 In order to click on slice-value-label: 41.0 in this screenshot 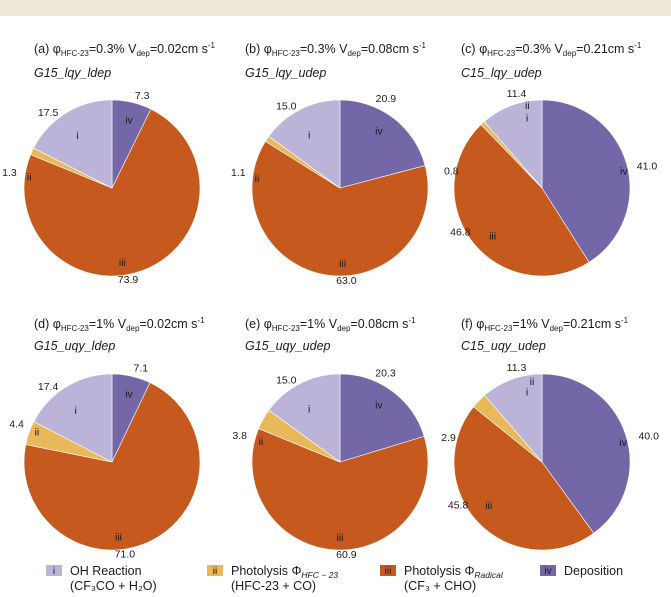, I will do `click(647, 167)`.